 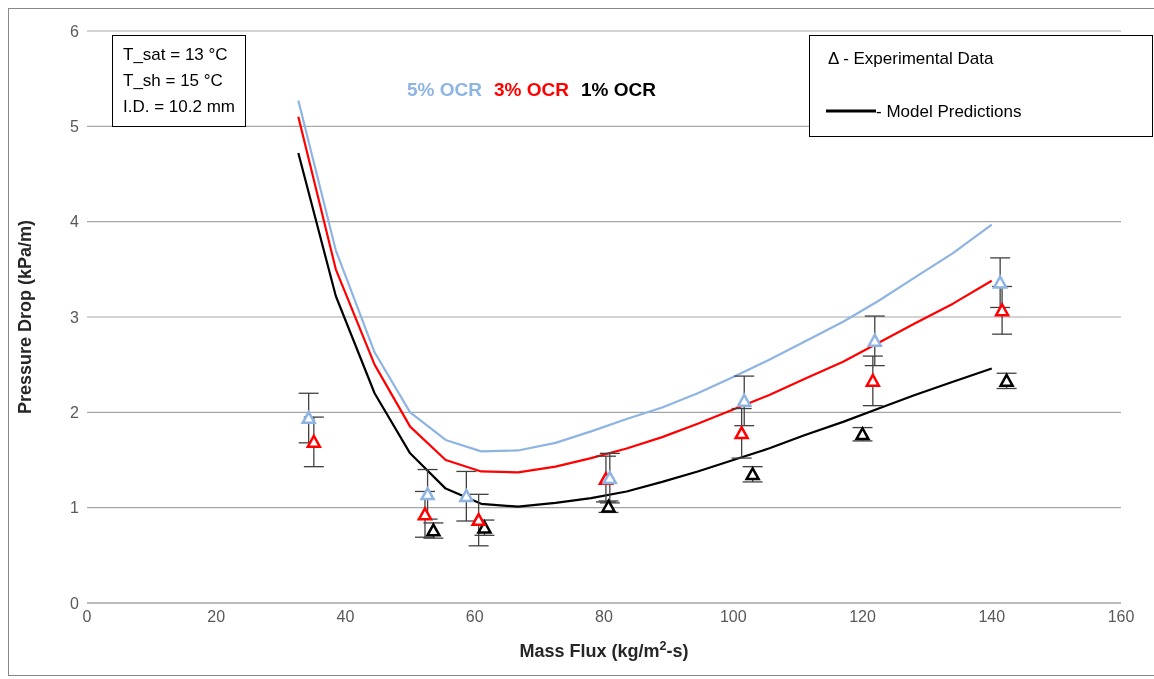 I want to click on y-tick-label: 6, so click(x=75, y=31).